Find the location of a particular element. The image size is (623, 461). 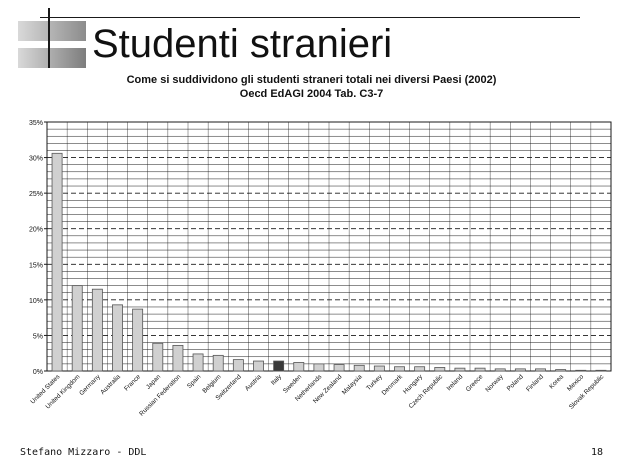

y-tick-label: 5% is located at coordinates (38, 336).